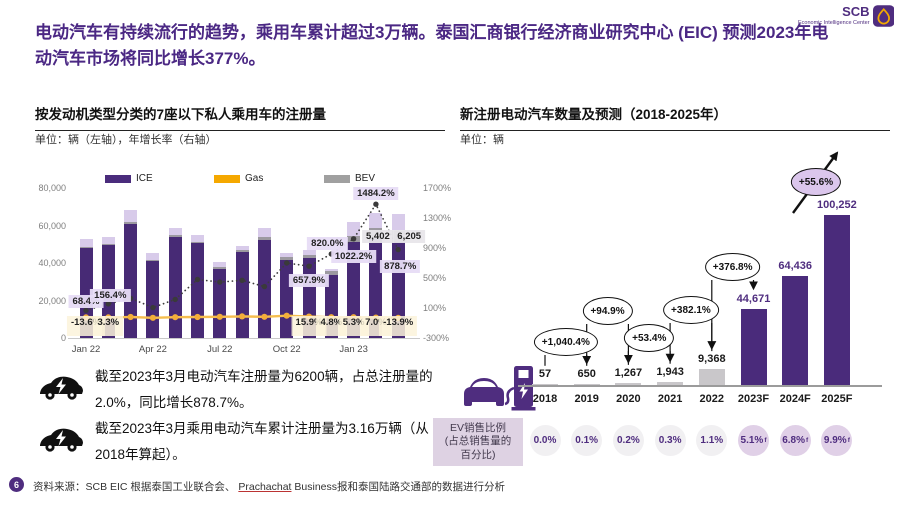 Image resolution: width=903 pixels, height=506 pixels. Describe the element at coordinates (354, 228) in the screenshot. I see `bar-cap_unlabeled-Jan 23` at that location.